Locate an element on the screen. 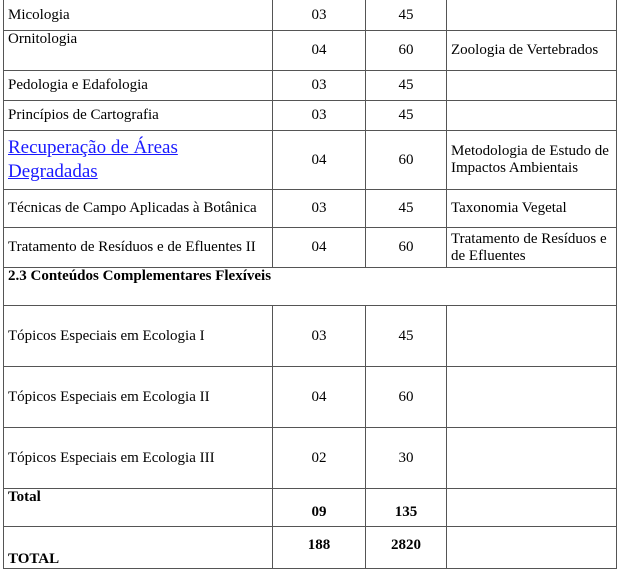 The width and height of the screenshot is (619, 569). prerequisite: Zoologia de Vertebrados is located at coordinates (531, 50).